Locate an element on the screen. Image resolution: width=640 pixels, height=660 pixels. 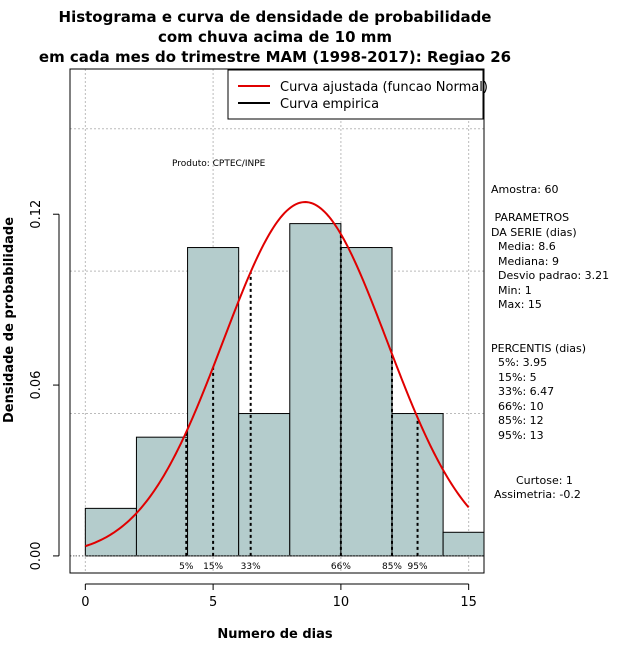
title-line-2: com chuva acima de 10 mm is located at coordinates (275, 37).